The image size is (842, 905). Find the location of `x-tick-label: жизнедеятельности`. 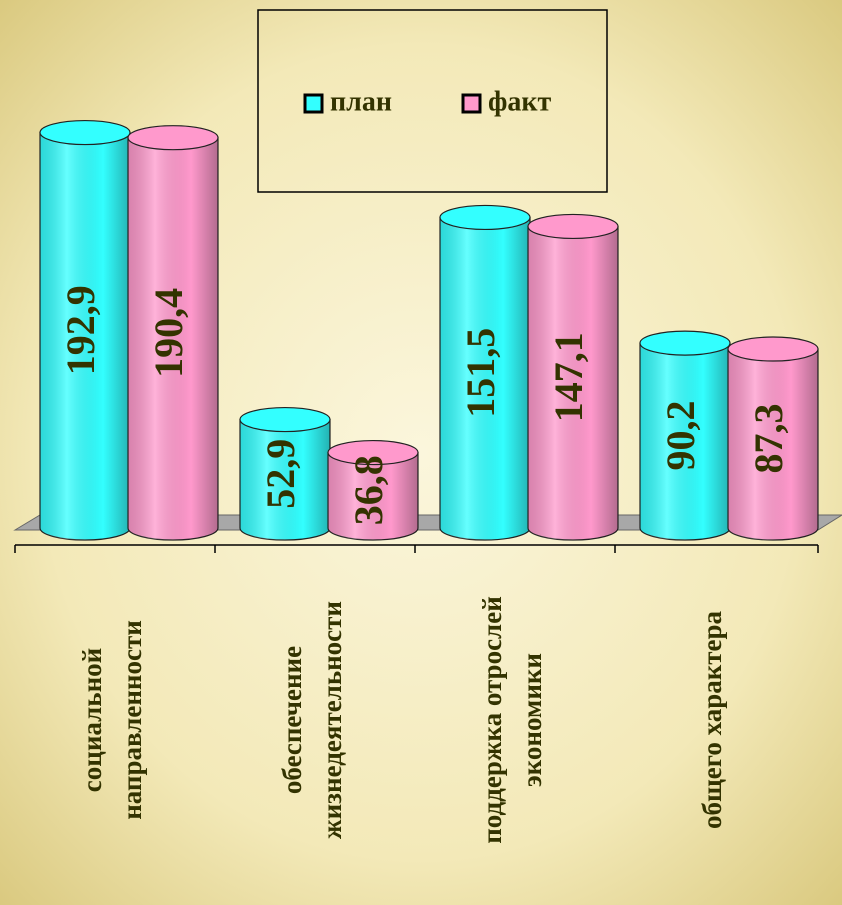

x-tick-label: жизнедеятельности is located at coordinates (332, 720).